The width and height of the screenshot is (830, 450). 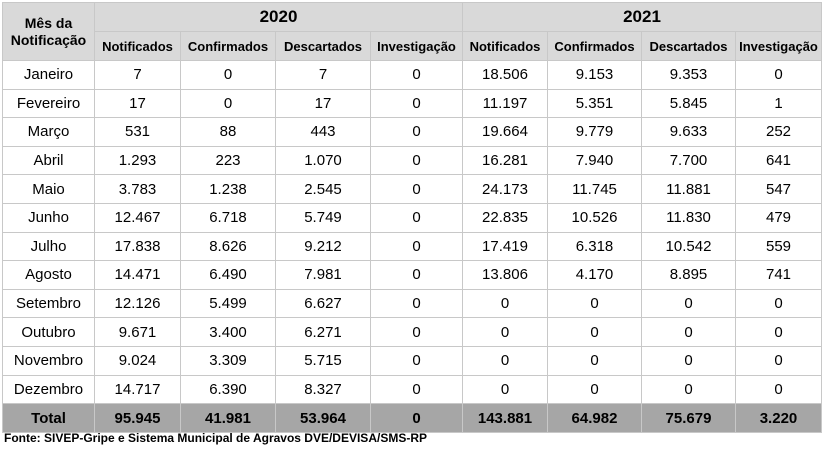 I want to click on value-cell: 17, so click(x=137, y=103).